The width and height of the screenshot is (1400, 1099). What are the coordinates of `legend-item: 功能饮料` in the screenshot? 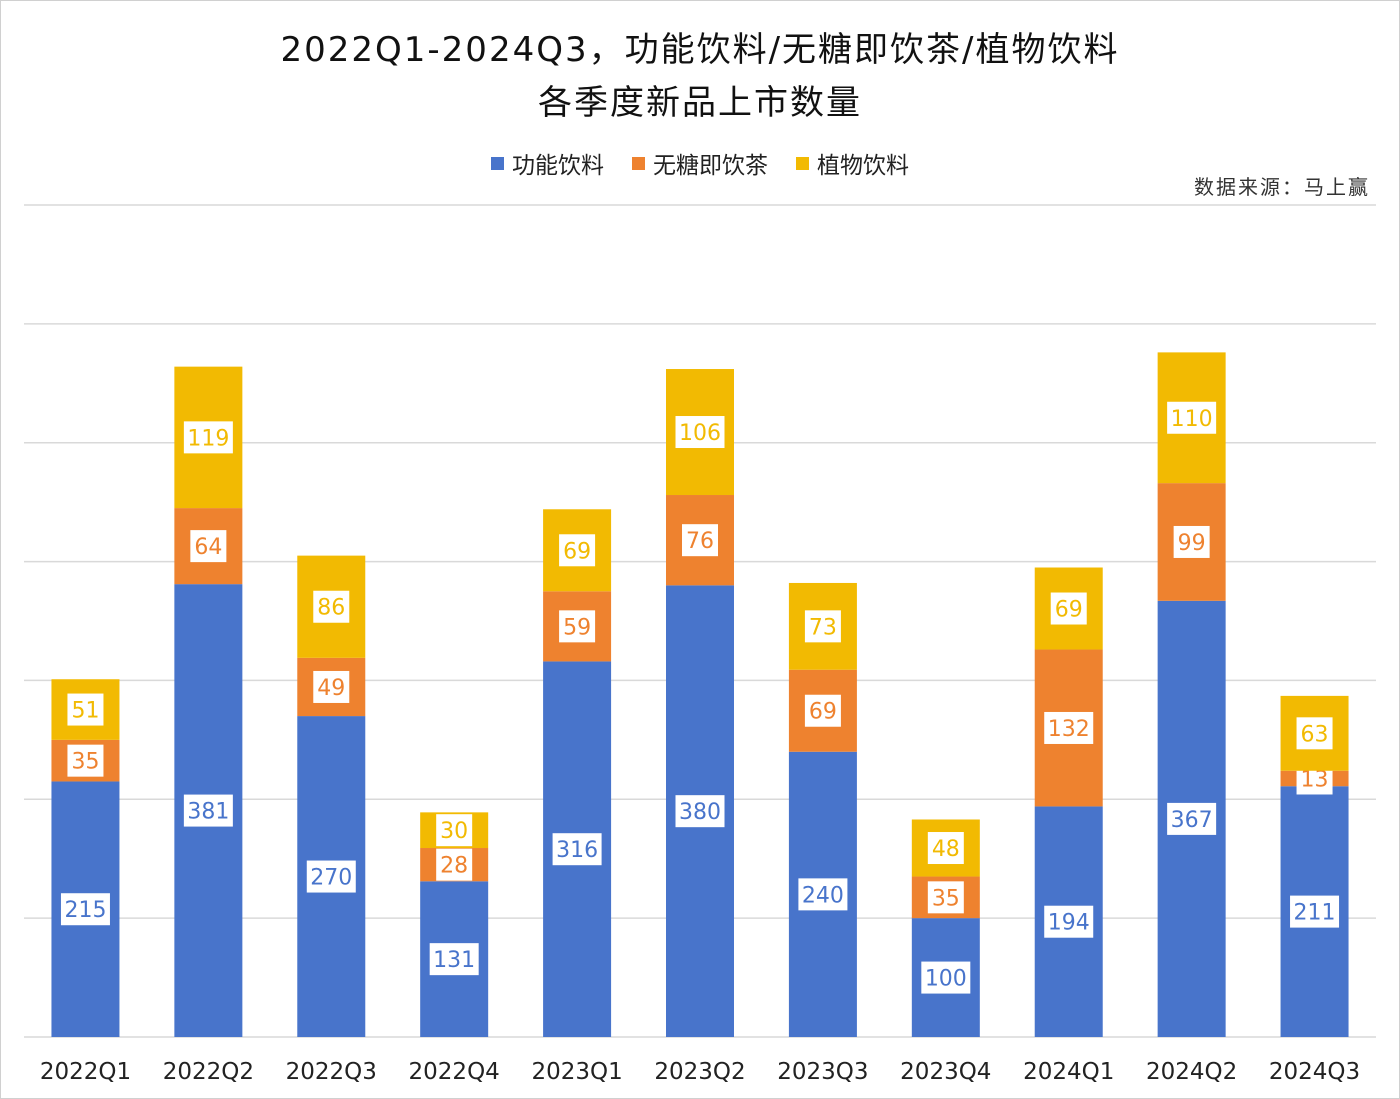 It's located at (547, 163).